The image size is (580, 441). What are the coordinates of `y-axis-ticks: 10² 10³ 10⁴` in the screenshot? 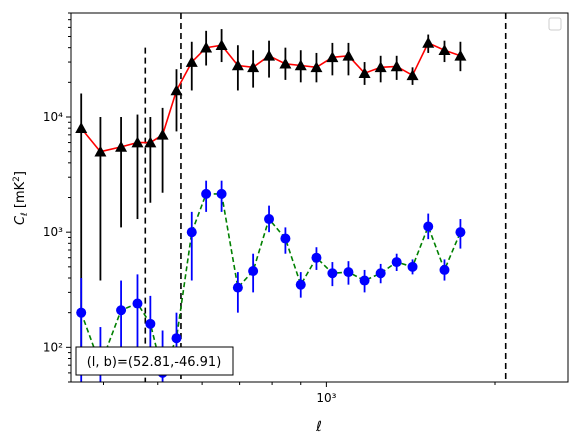 It's located at (57, 197).